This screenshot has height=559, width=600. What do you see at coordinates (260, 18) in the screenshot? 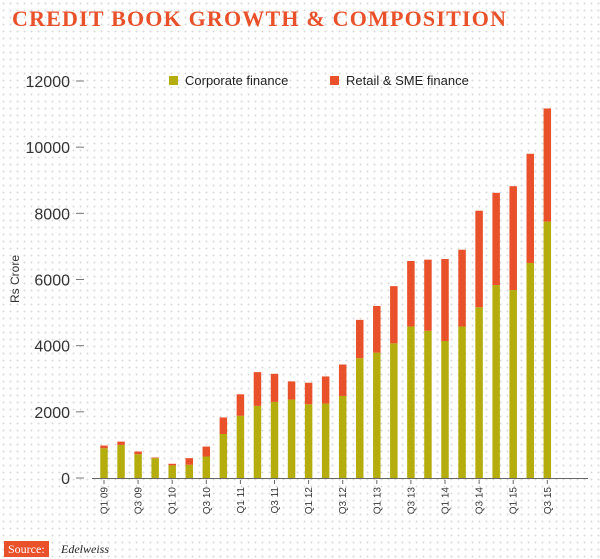
I see `chart-title: CREDIT BOOK GROWTH & COMPOSITION` at bounding box center [260, 18].